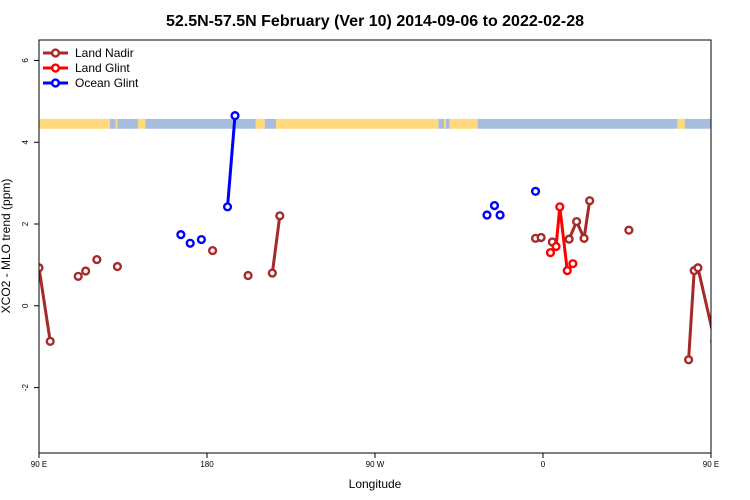 The width and height of the screenshot is (750, 500). What do you see at coordinates (25, 60) in the screenshot?
I see `y-tick-label: 6` at bounding box center [25, 60].